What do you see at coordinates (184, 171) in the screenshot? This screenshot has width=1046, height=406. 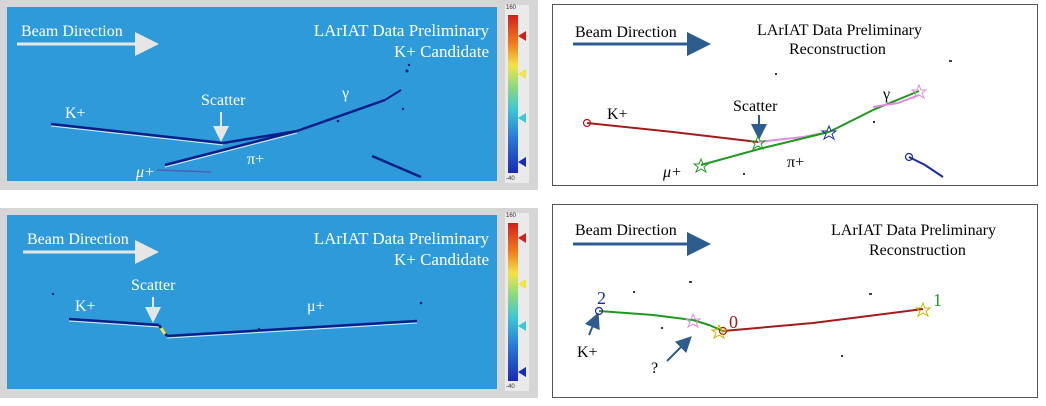 I see `muon-stub` at bounding box center [184, 171].